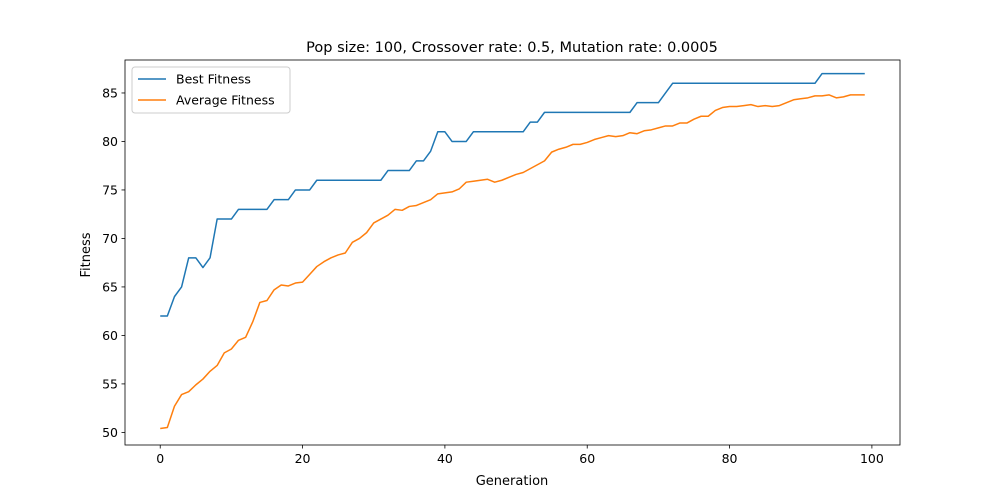 The width and height of the screenshot is (1000, 500). I want to click on x-axis-label: Generation, so click(512, 481).